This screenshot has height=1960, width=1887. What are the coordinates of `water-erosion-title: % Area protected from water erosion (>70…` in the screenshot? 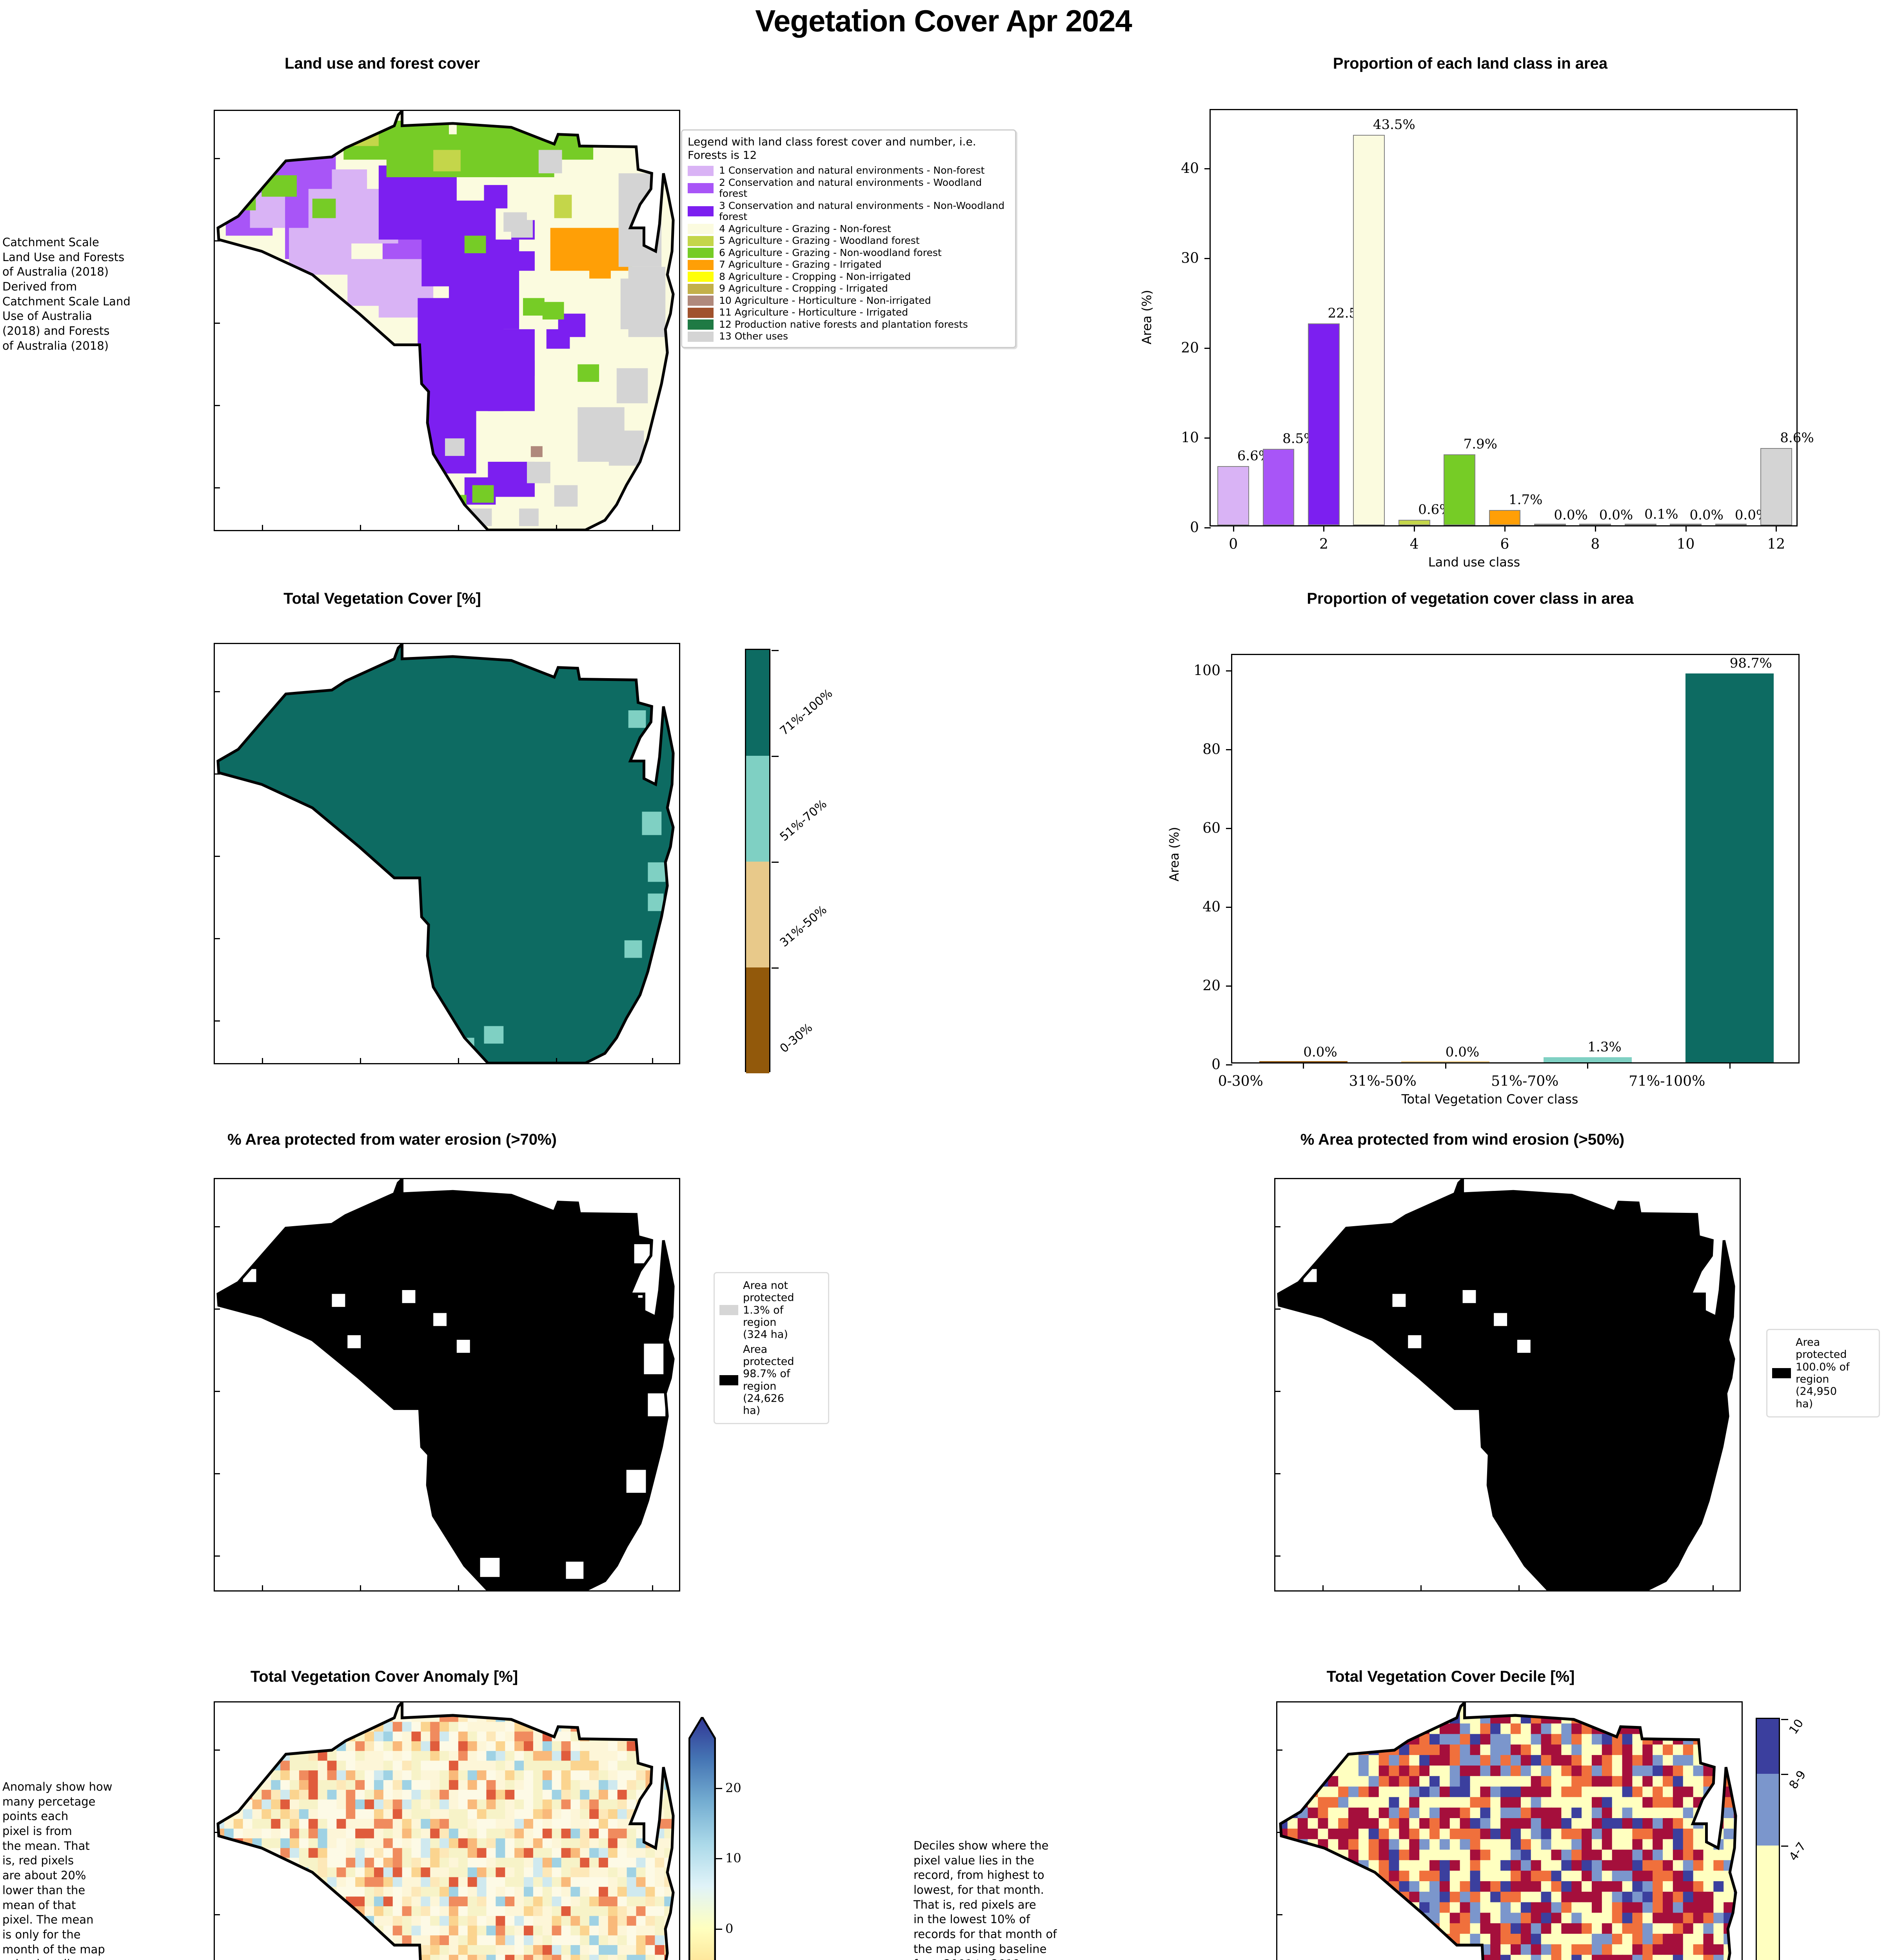 It's located at (392, 1139).